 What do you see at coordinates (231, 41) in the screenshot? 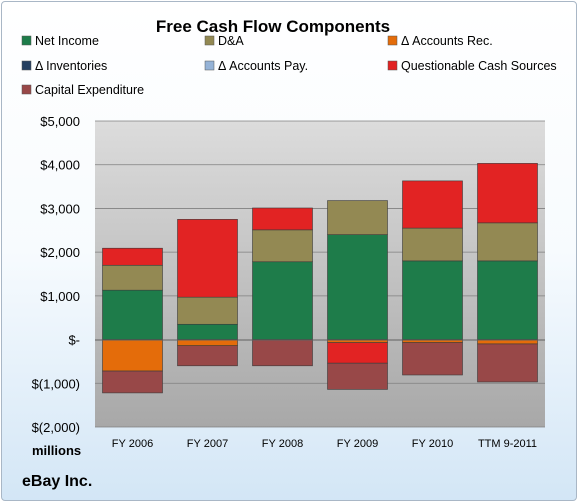
I see `legend-label: D&A` at bounding box center [231, 41].